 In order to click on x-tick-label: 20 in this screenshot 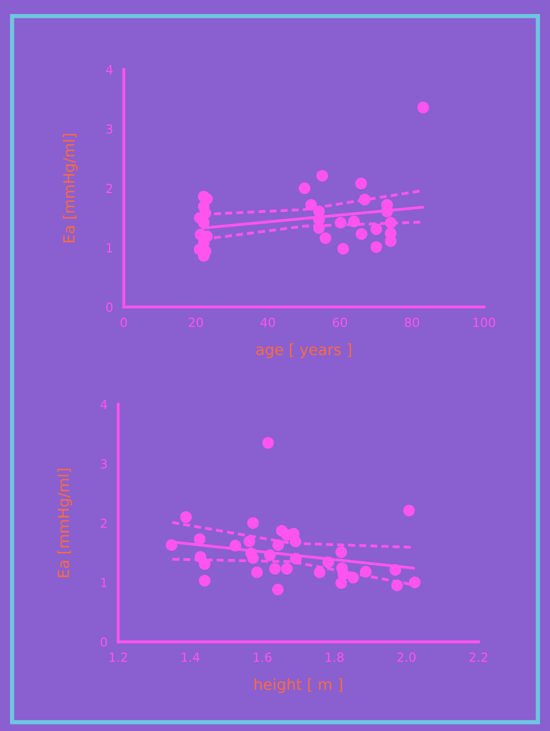, I will do `click(195, 323)`.